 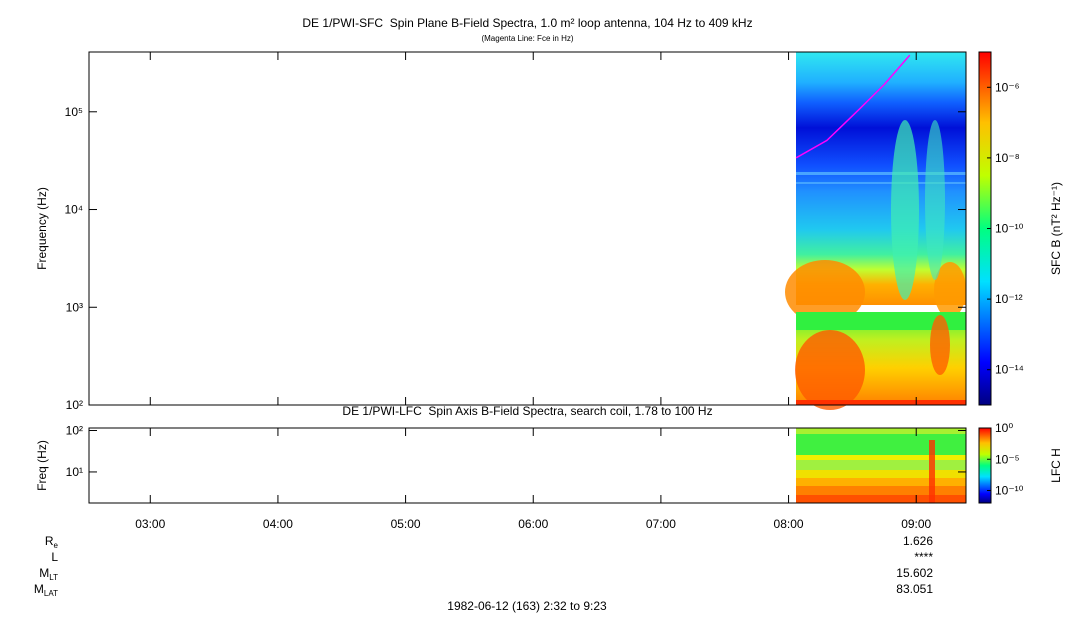 What do you see at coordinates (661, 524) in the screenshot?
I see `x-tick-label: 07:00` at bounding box center [661, 524].